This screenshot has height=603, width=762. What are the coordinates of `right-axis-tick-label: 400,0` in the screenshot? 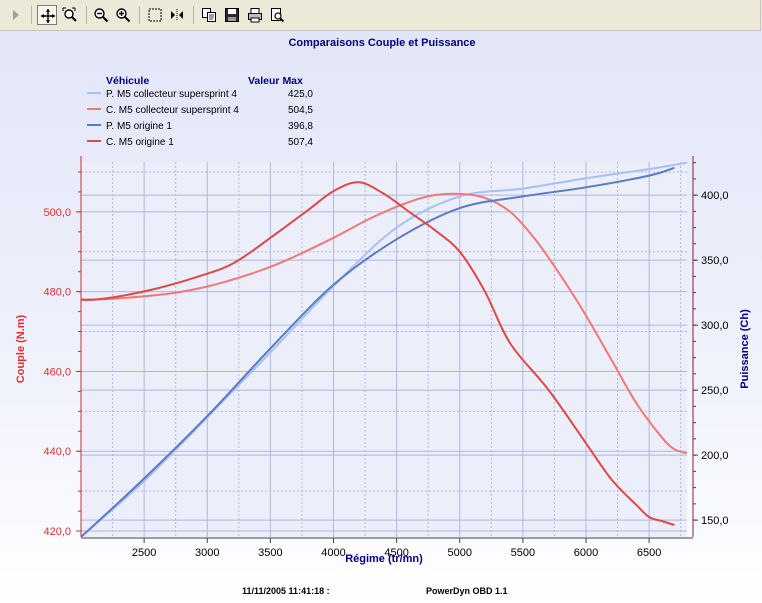 It's located at (715, 196).